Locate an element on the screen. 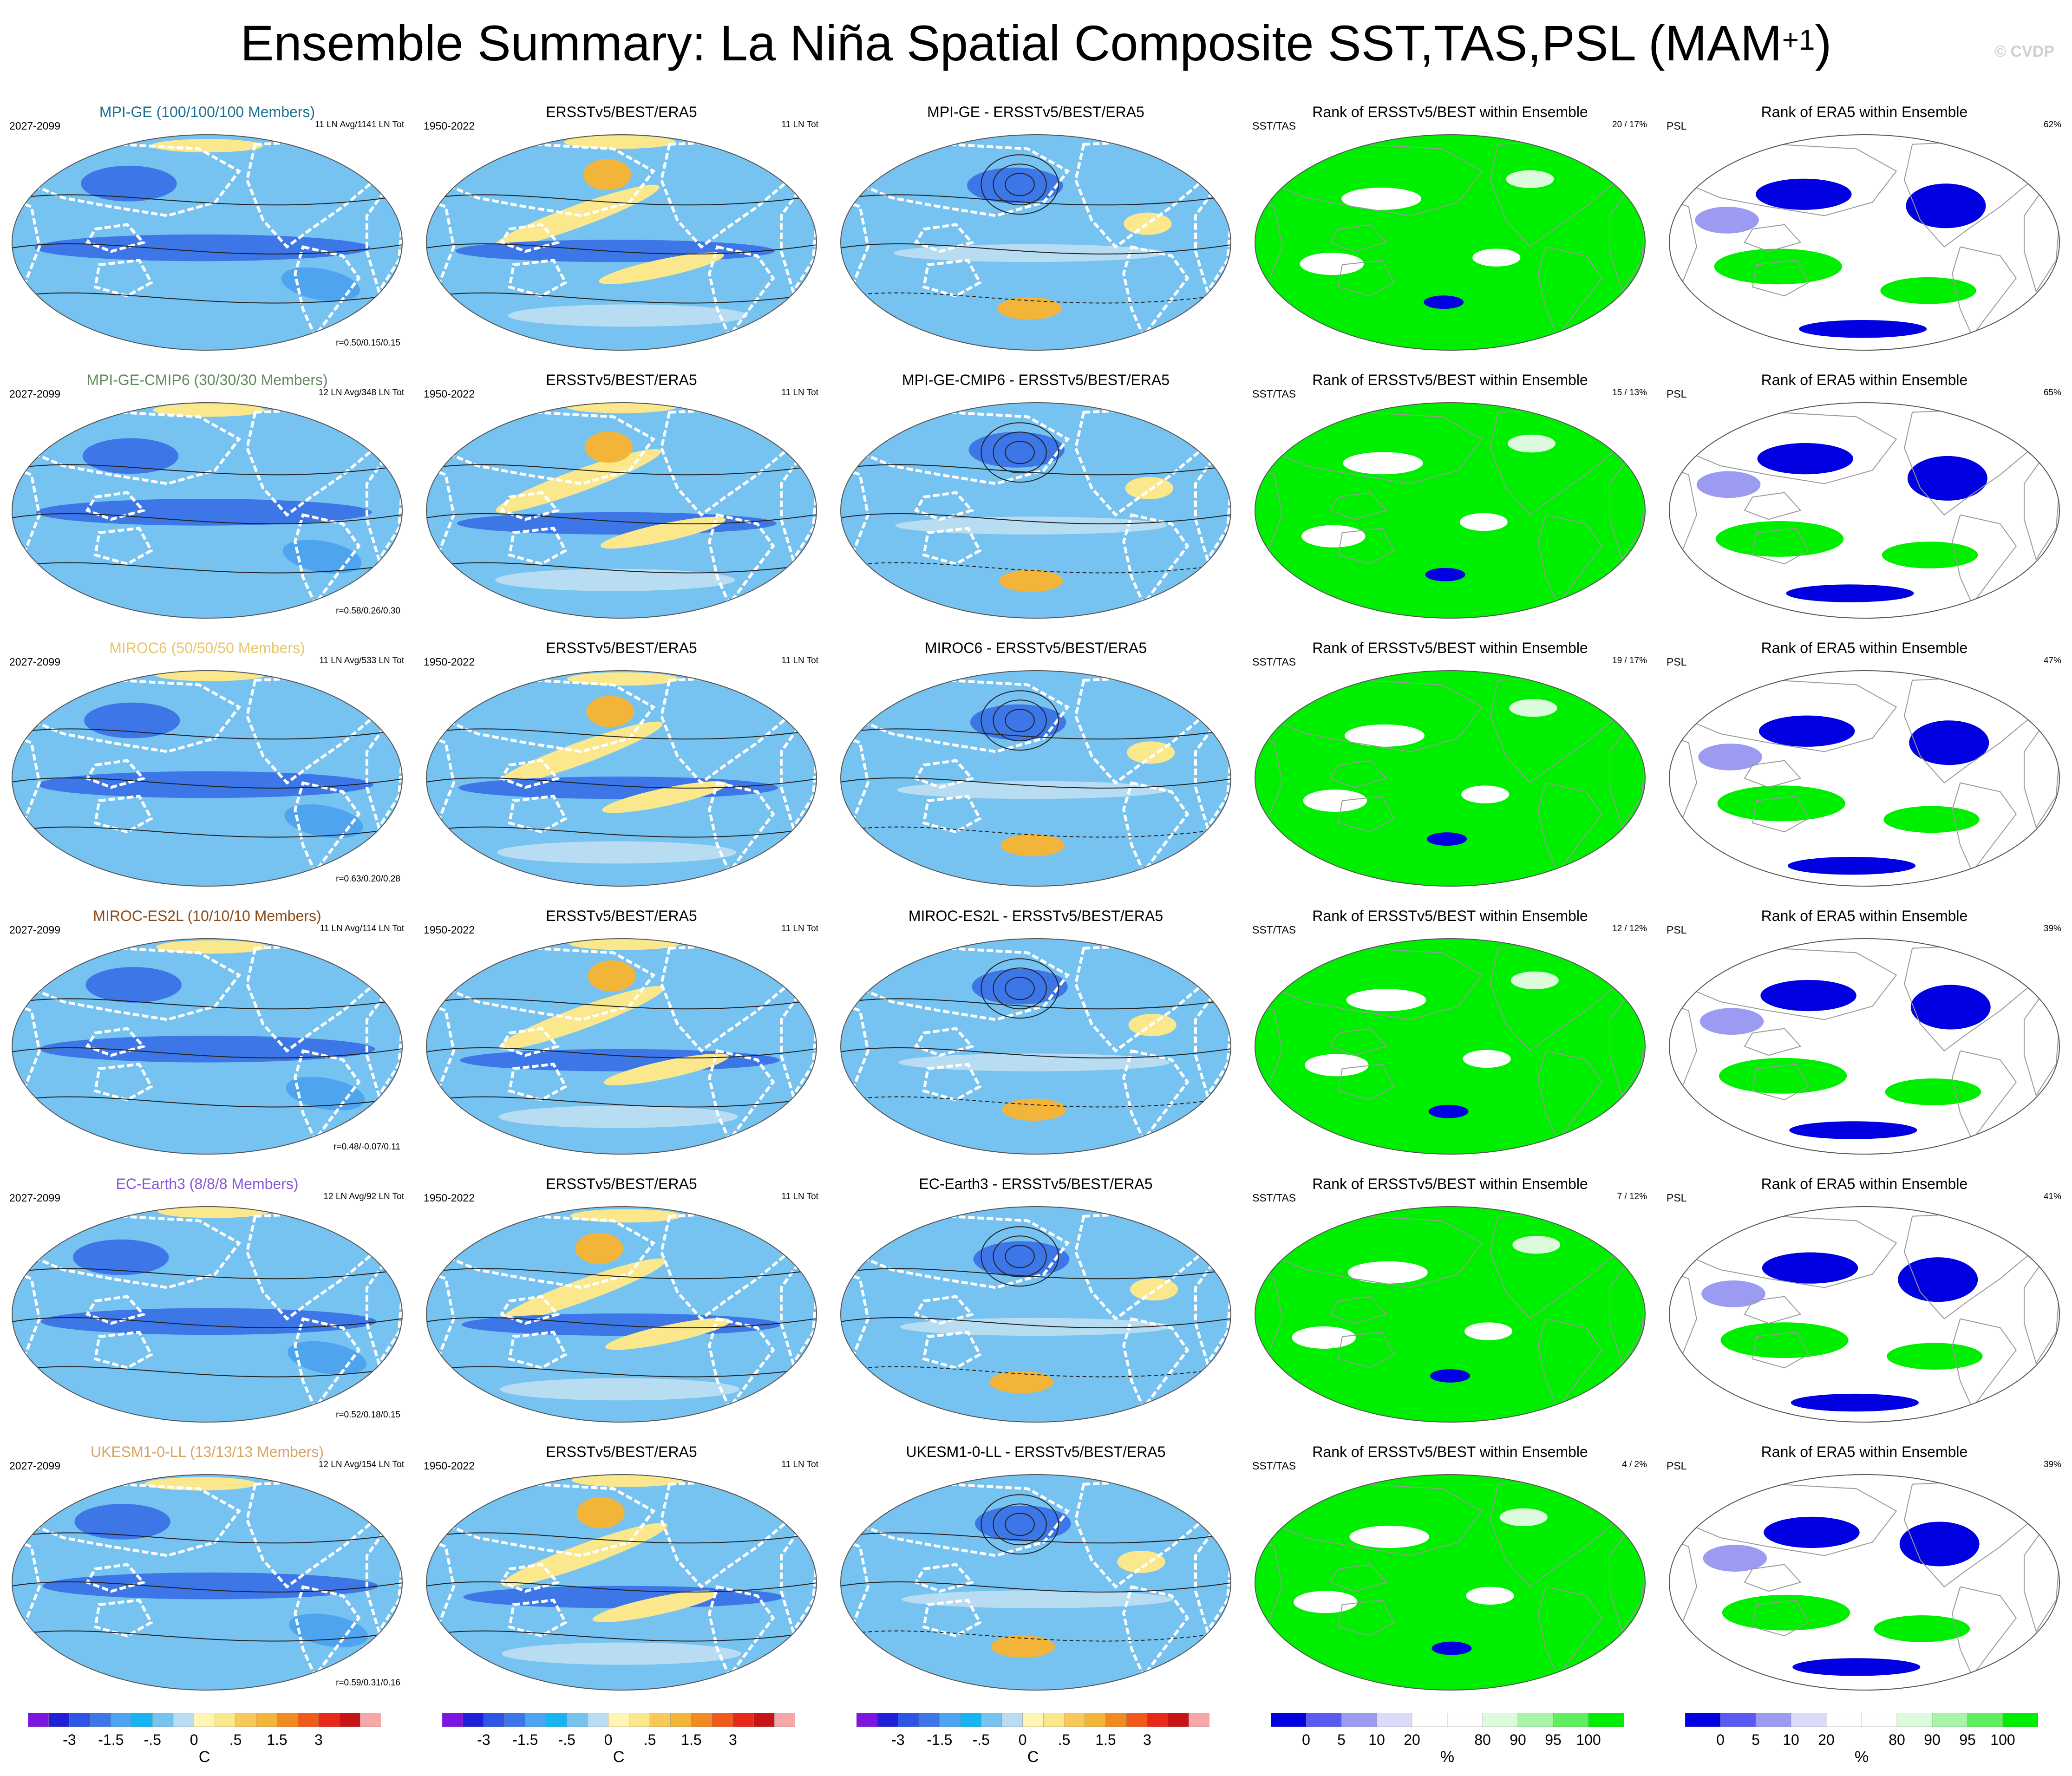 The image size is (2072, 1776). panel-obs-row-3: ERSSTv5/BEST/ERA5 1950-2022 11 LN Tot is located at coordinates (621, 768).